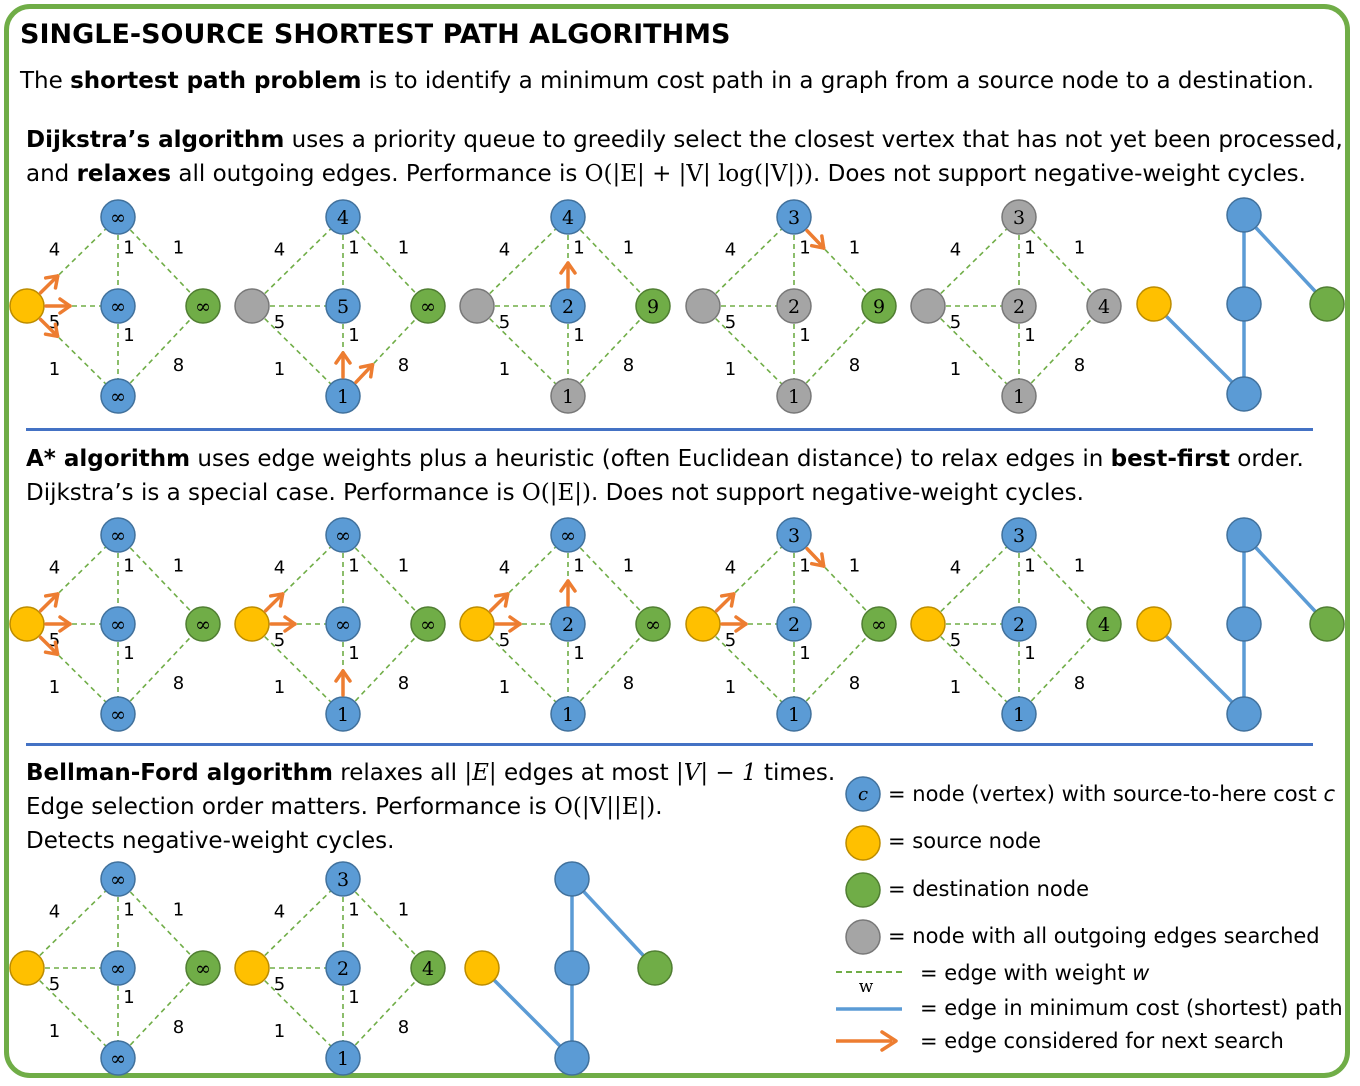 This screenshot has width=1360, height=1086. Describe the element at coordinates (1285, 579) in the screenshot. I see `path-edge-top-dest` at that location.